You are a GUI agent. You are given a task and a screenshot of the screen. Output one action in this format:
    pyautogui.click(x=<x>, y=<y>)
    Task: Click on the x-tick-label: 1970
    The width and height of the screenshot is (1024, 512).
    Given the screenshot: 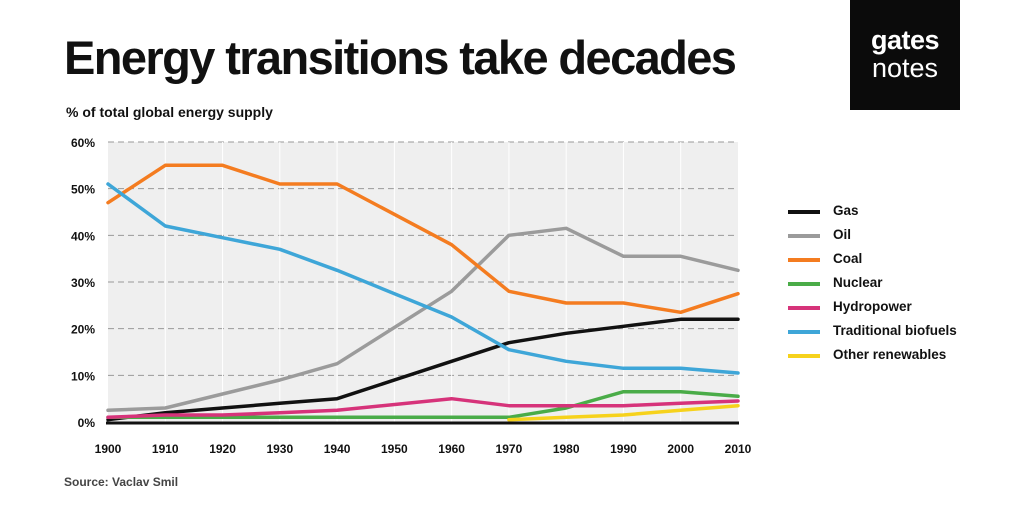 What is the action you would take?
    pyautogui.click(x=509, y=449)
    